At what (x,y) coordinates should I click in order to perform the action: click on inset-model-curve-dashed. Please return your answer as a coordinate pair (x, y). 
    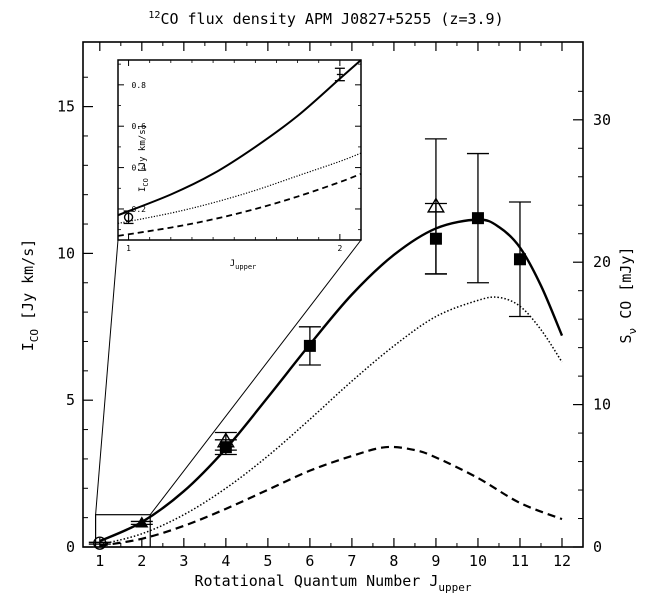
    Looking at the image, I should click on (239, 204).